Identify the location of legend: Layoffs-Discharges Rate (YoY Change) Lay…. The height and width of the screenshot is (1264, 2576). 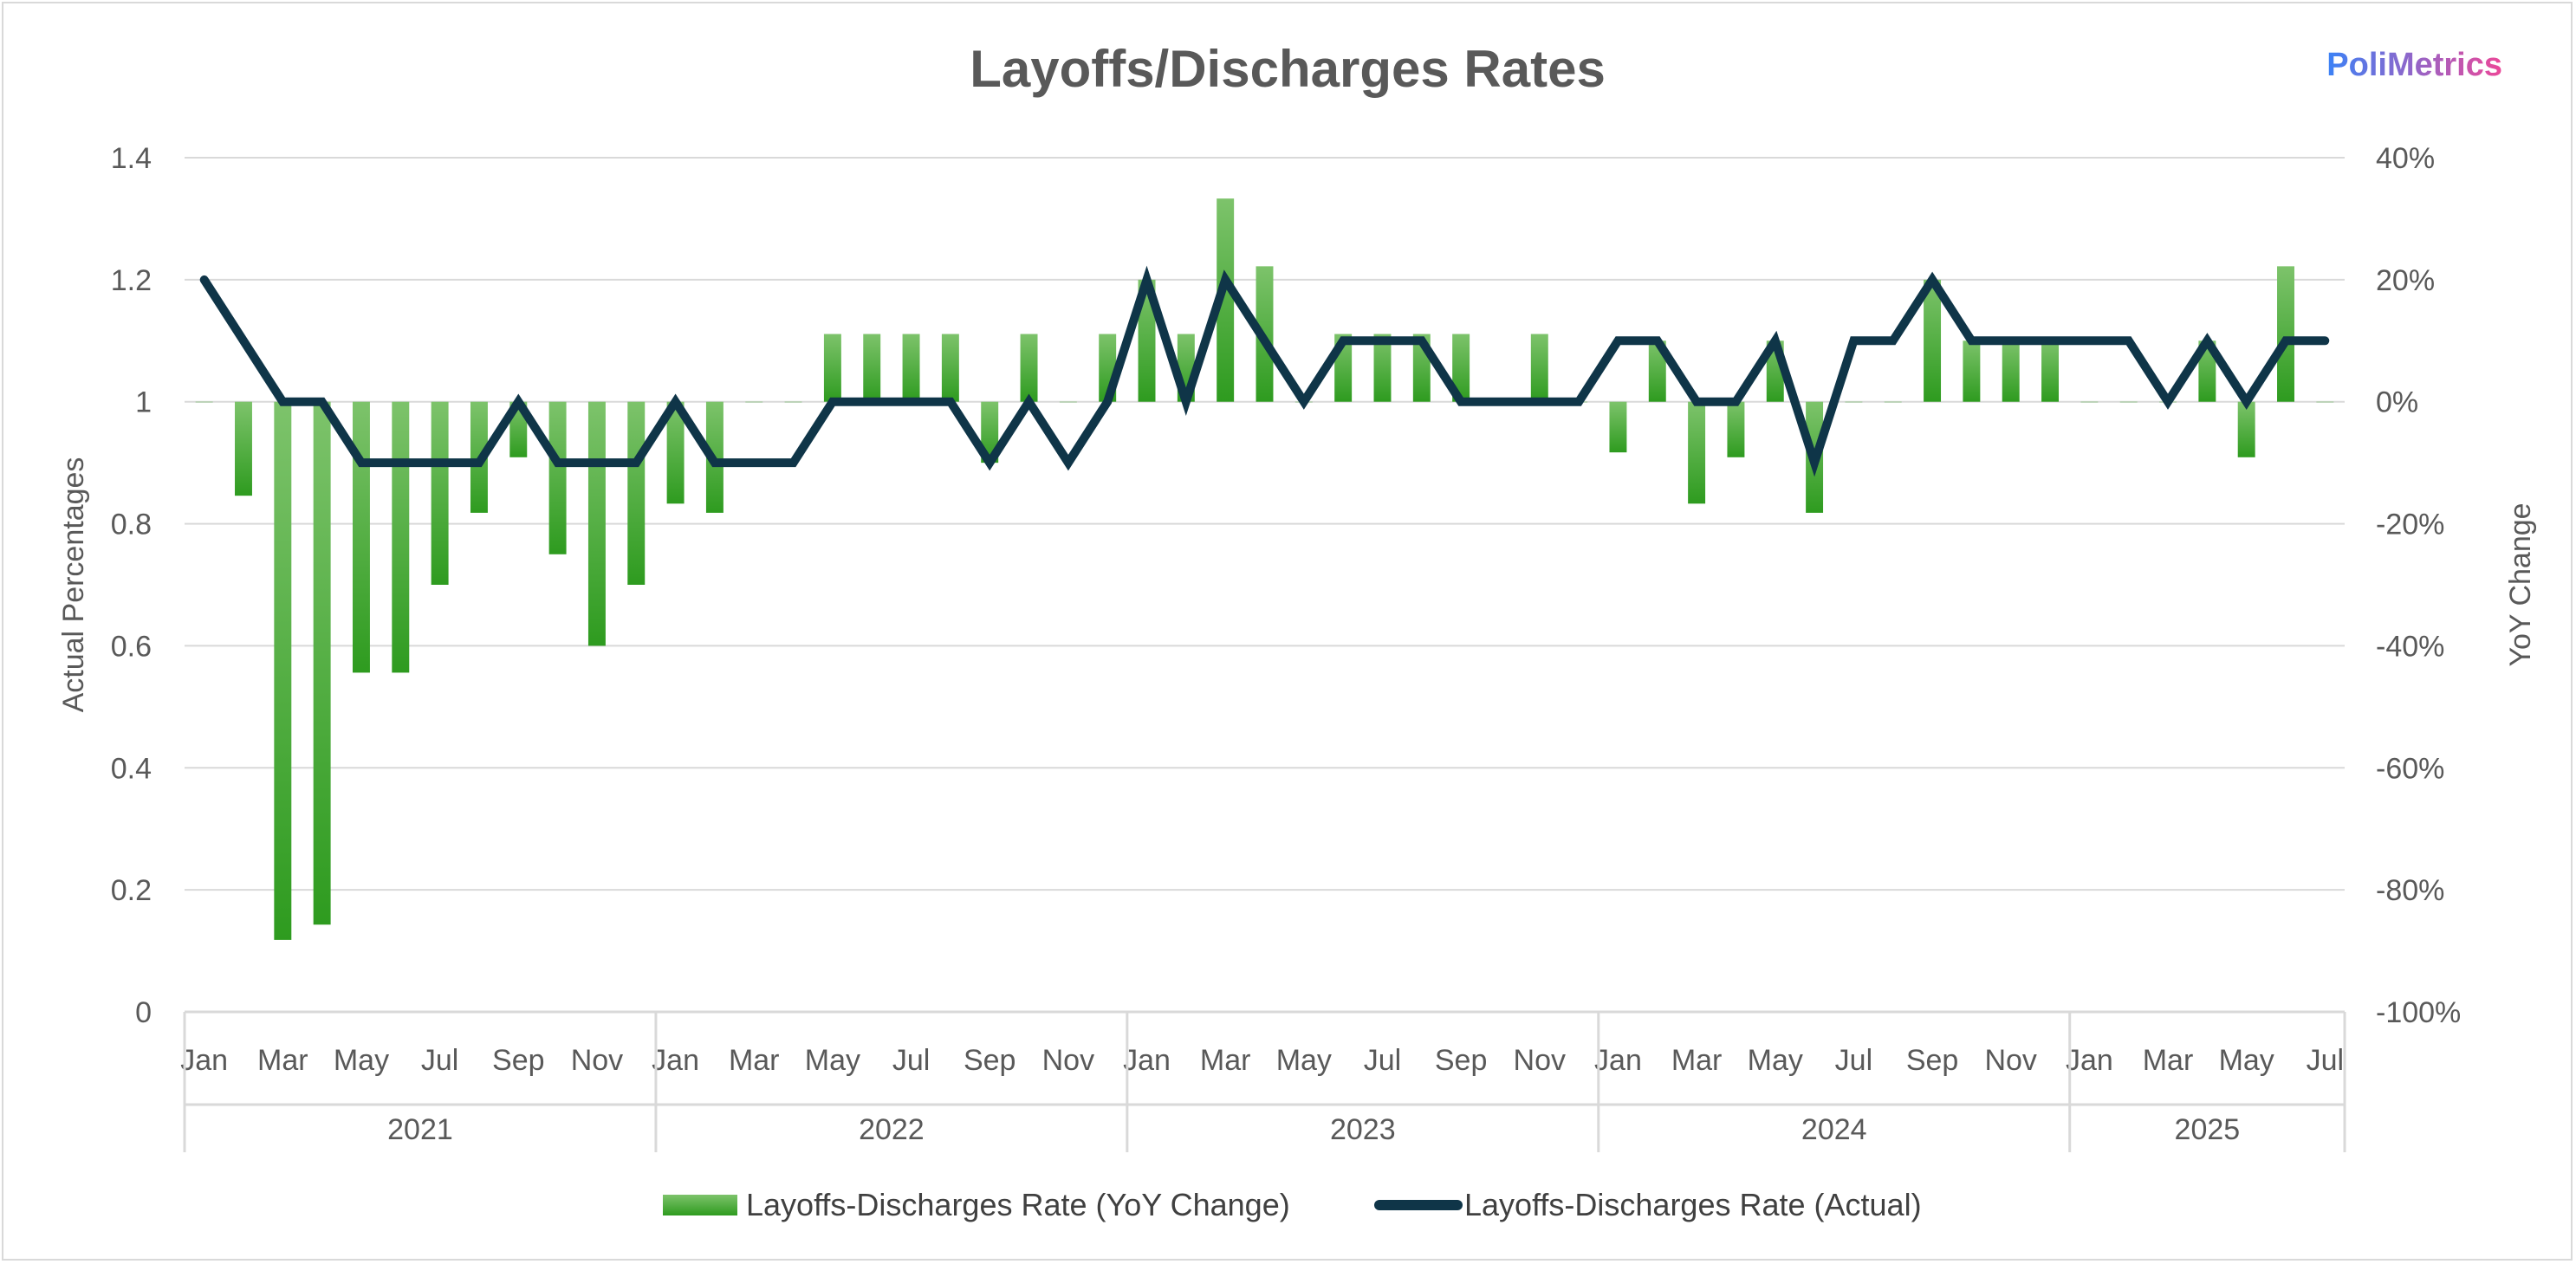
(1293, 1205).